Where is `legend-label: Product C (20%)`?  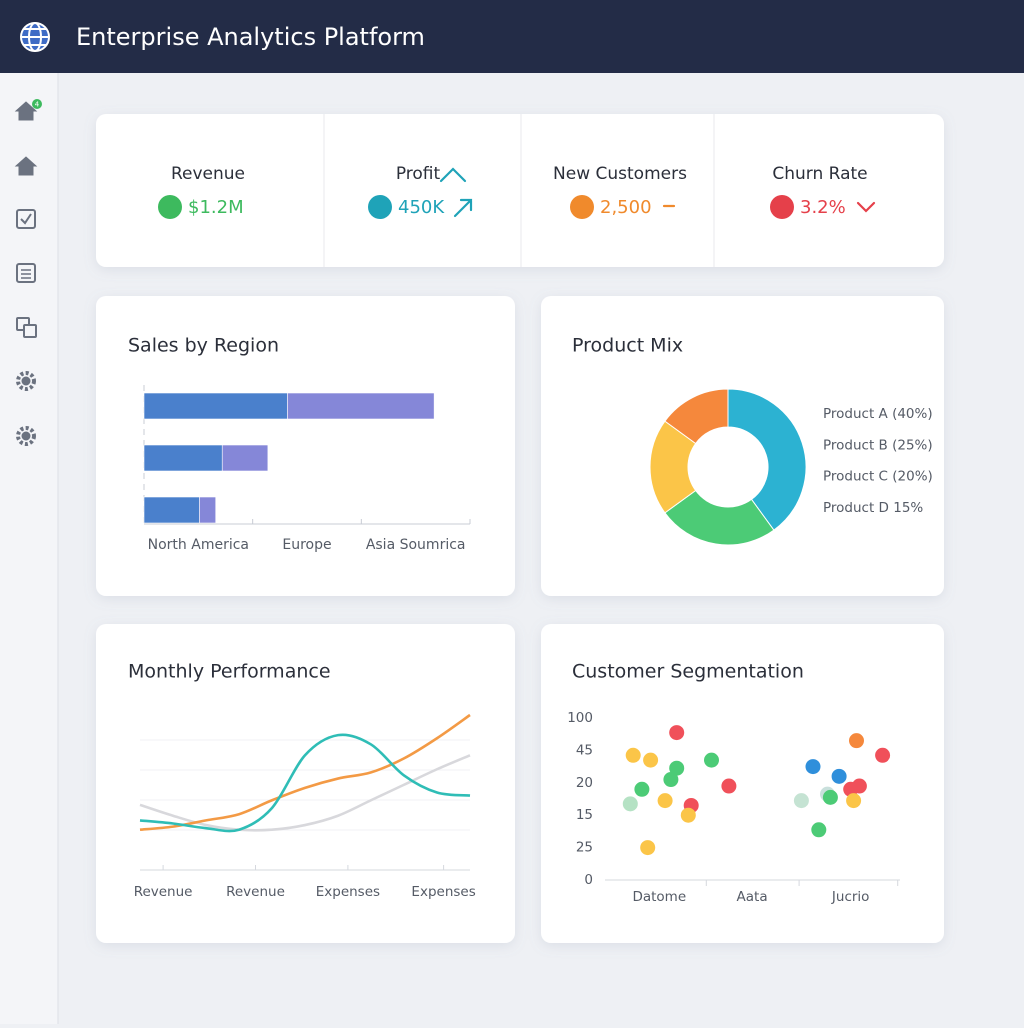
legend-label: Product C (20%) is located at coordinates (878, 477).